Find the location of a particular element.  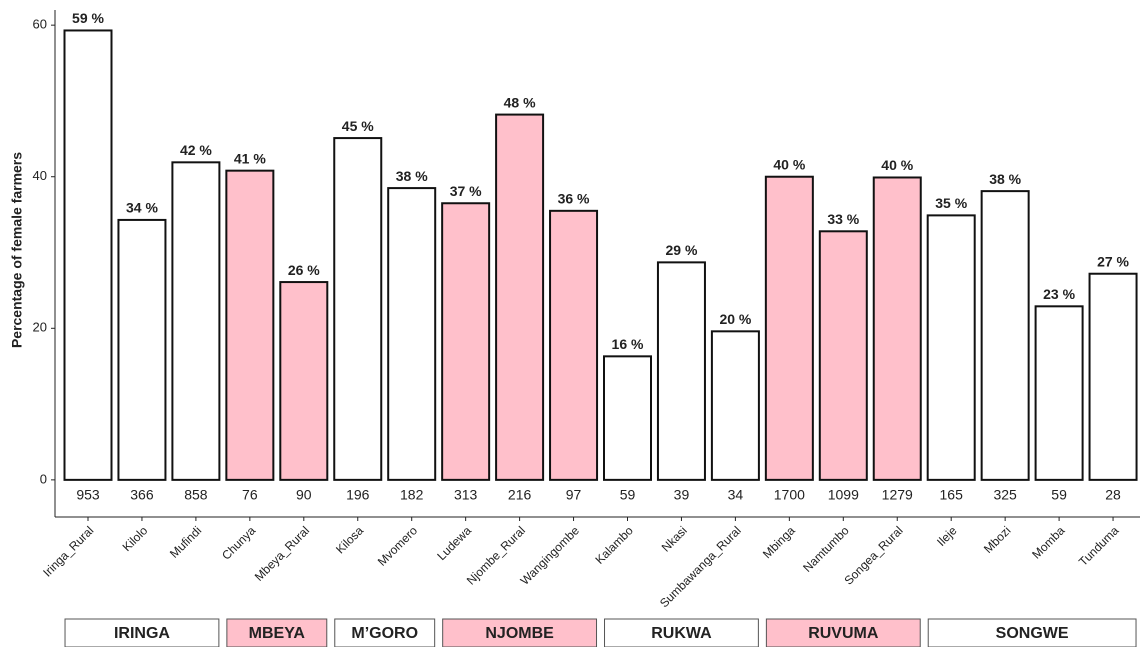

count-label: 28 is located at coordinates (1113, 495).